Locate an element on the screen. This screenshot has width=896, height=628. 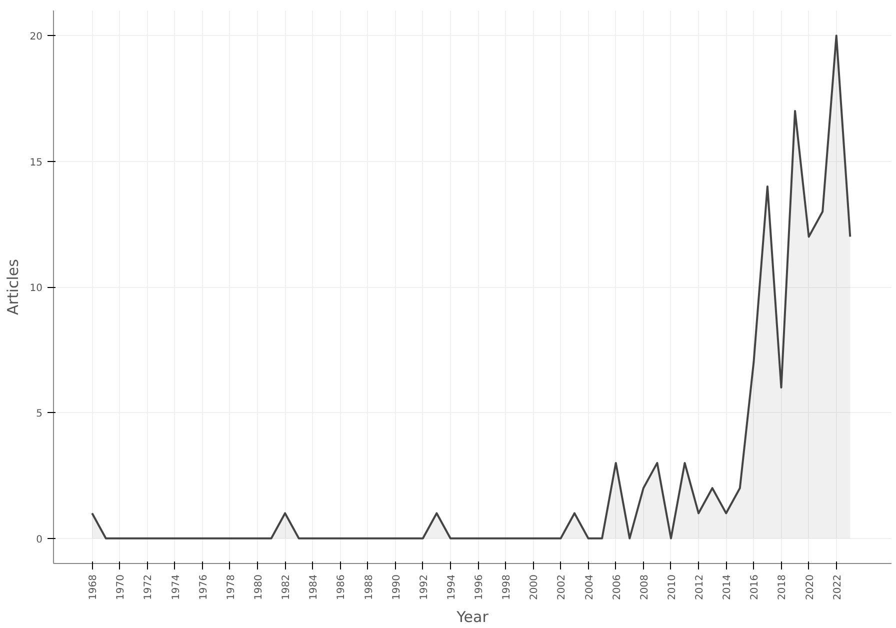
x-tick-label: 2022 is located at coordinates (838, 587).